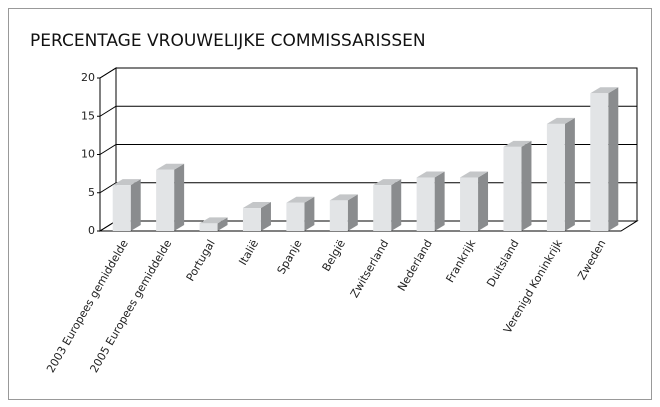 The height and width of the screenshot is (407, 660). Describe the element at coordinates (88, 77) in the screenshot. I see `y-tick-label: 20` at that location.